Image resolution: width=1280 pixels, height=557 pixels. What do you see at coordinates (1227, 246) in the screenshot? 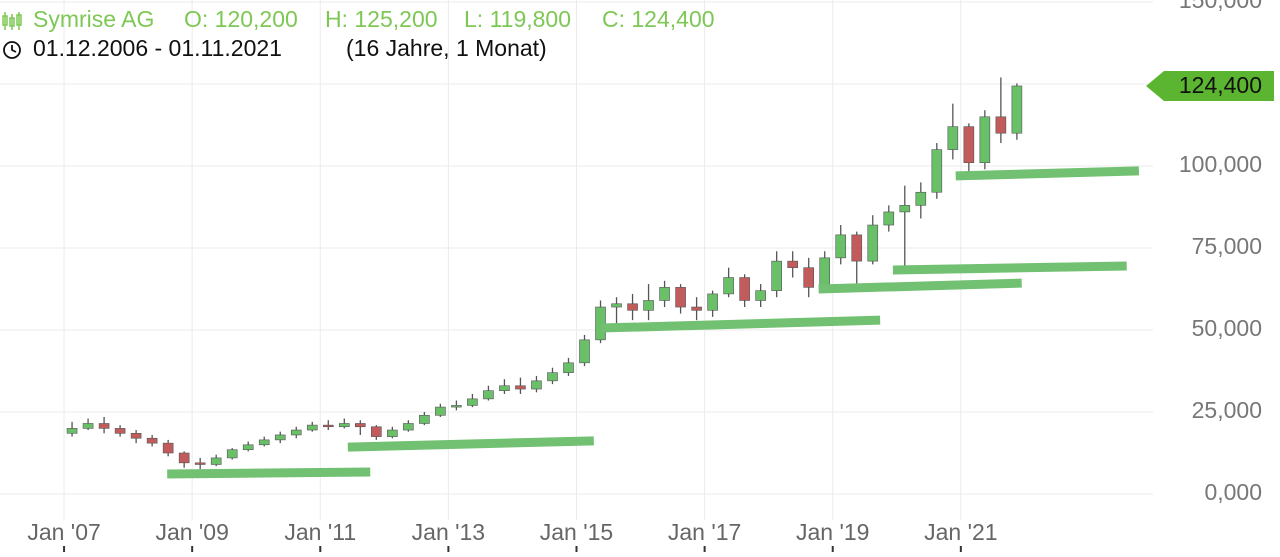
I see `y-tick-label: 75,000` at bounding box center [1227, 246].